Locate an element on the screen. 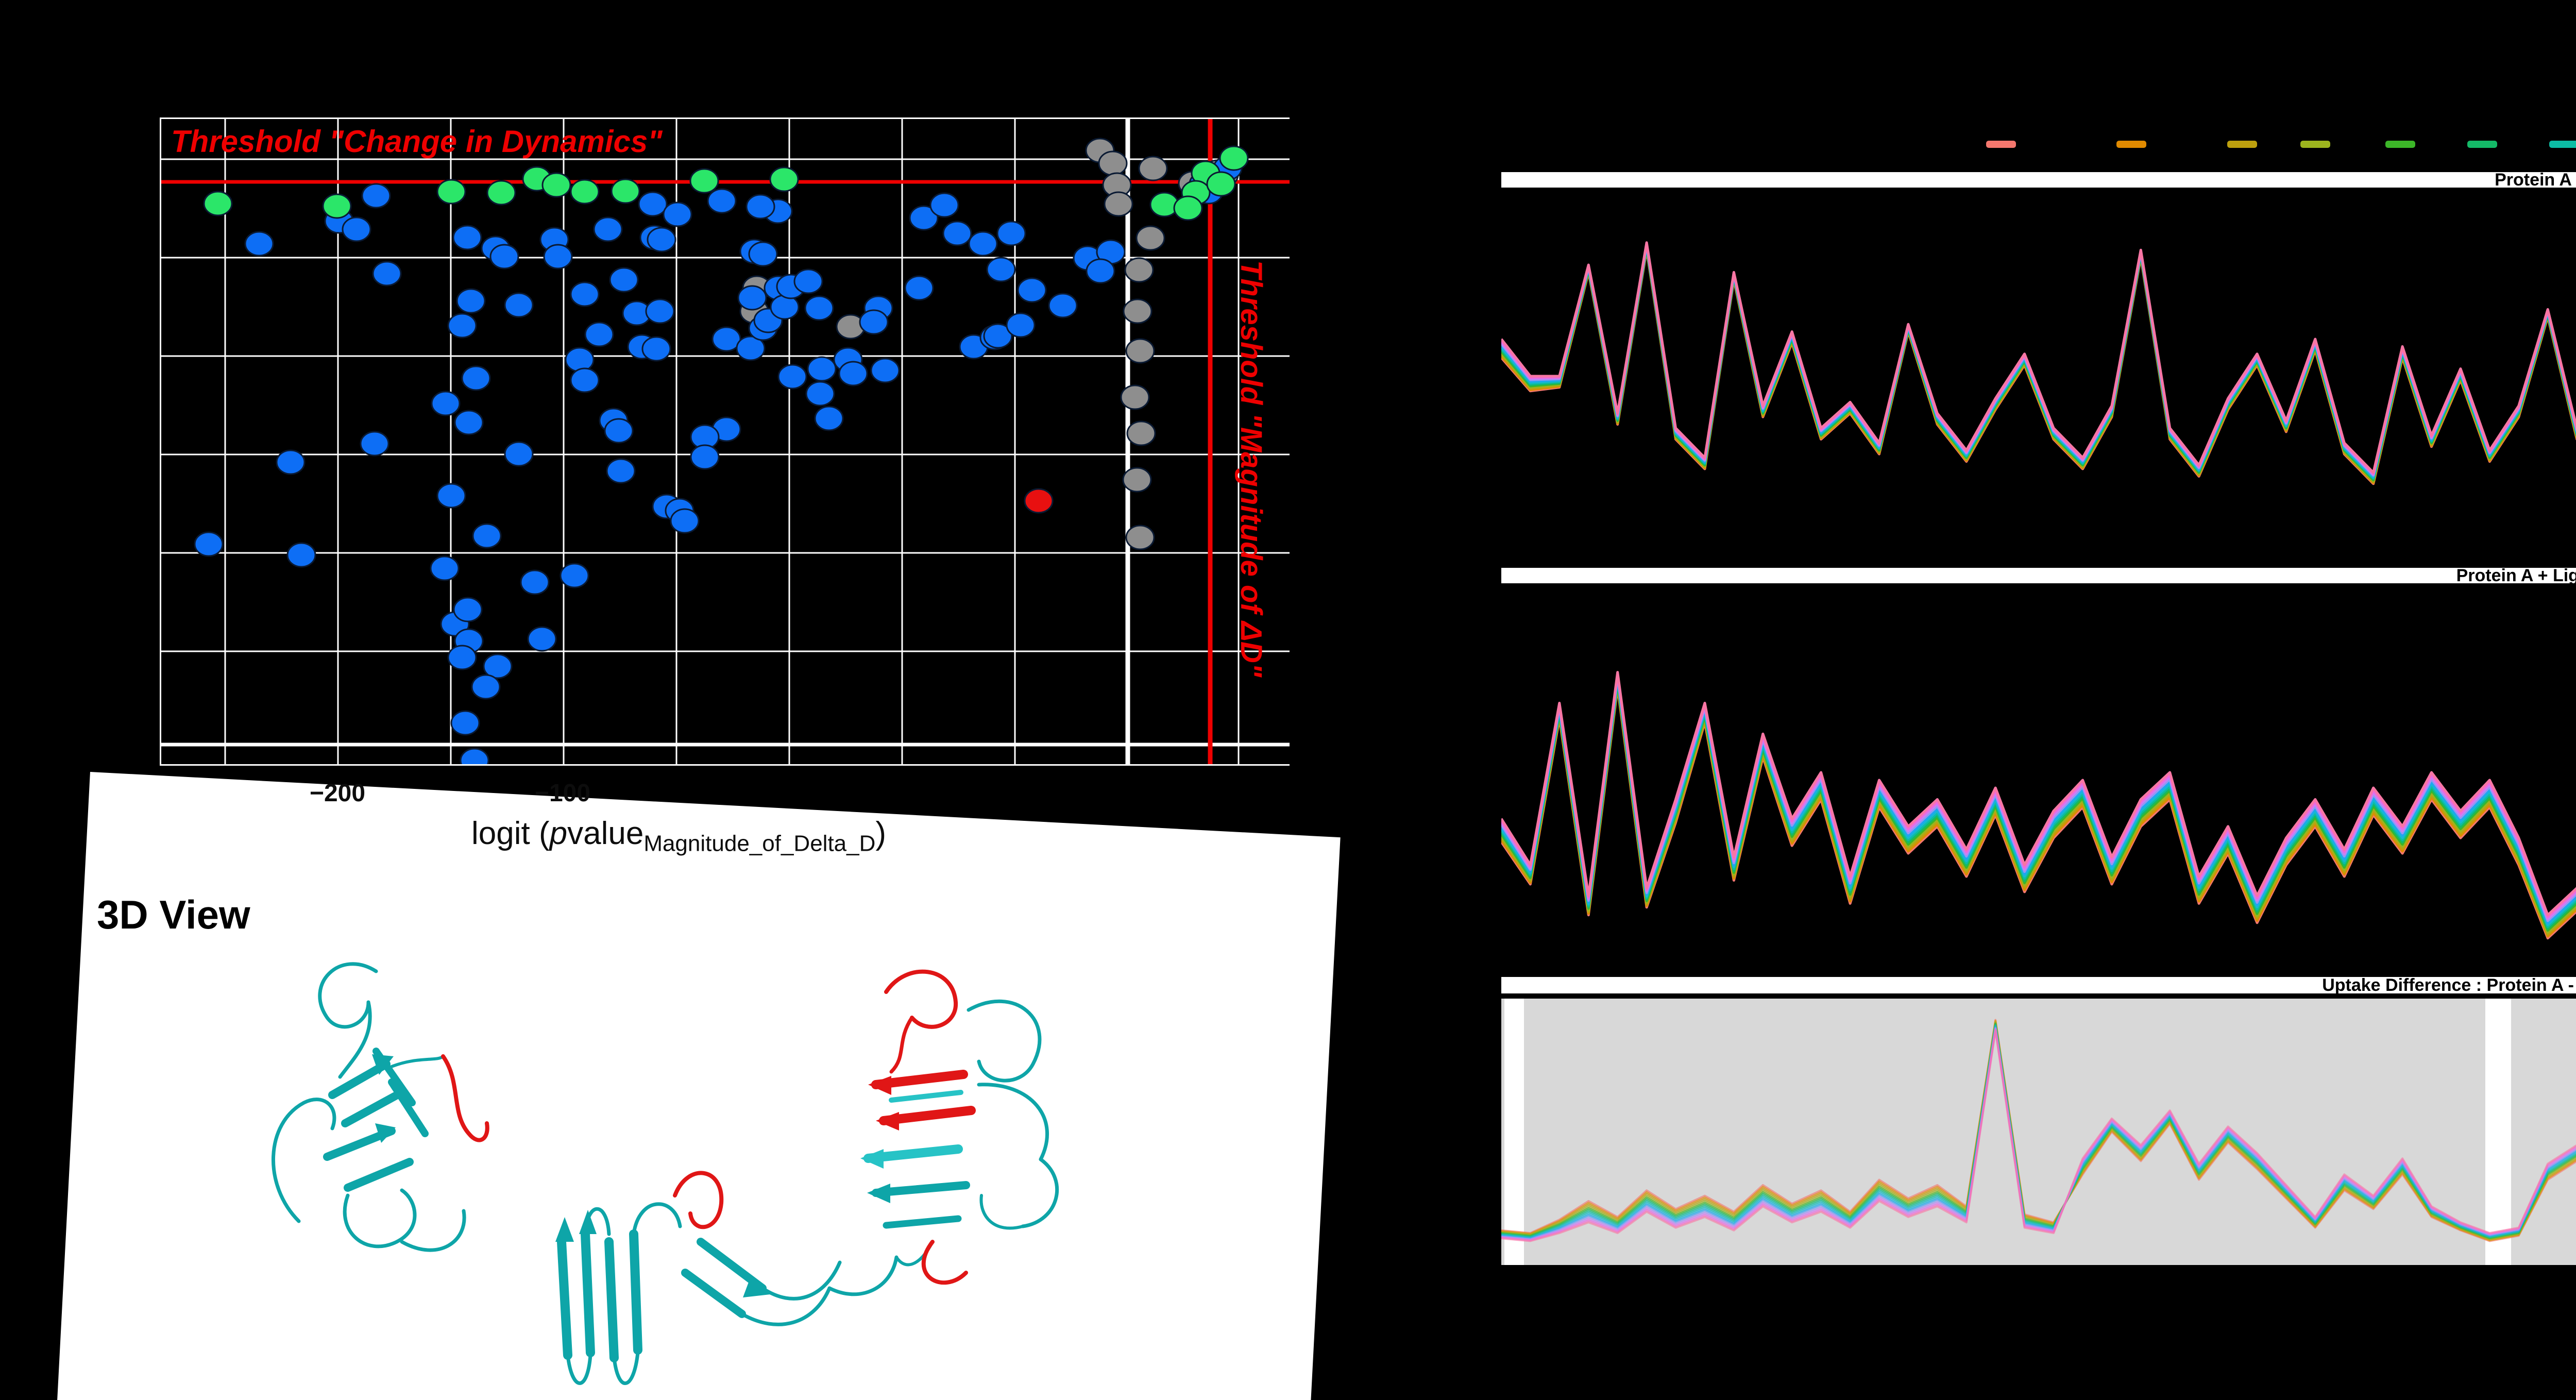  uptake-chart-protein-a is located at coordinates (2039, 376).